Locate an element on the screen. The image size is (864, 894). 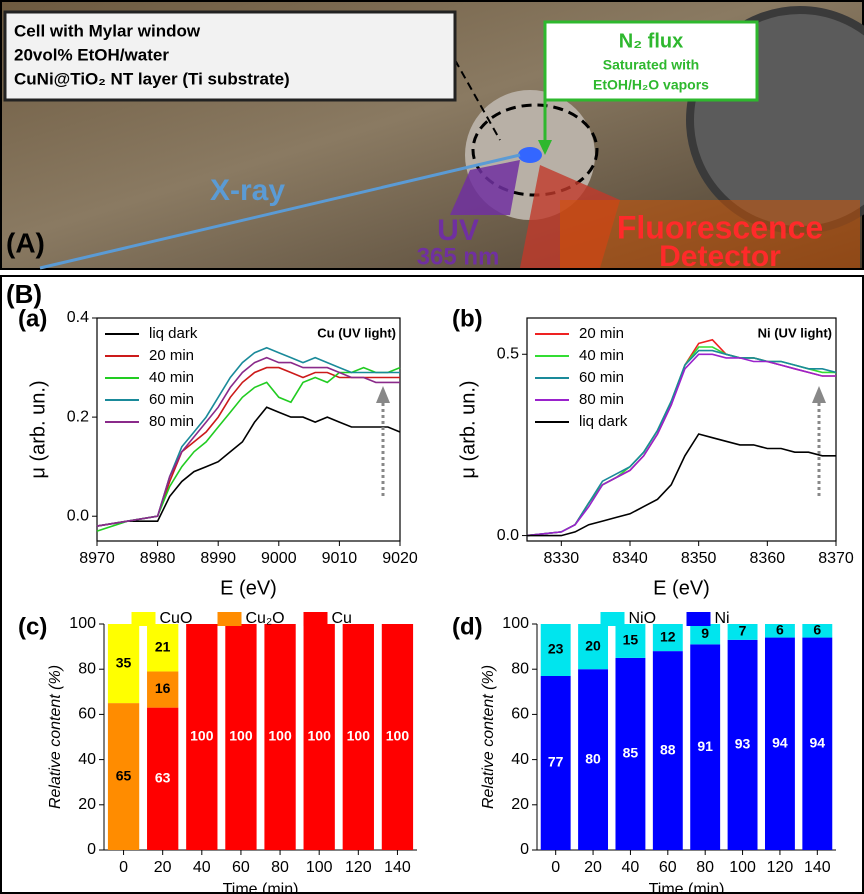
panel-label: (A) is located at coordinates (25, 242).